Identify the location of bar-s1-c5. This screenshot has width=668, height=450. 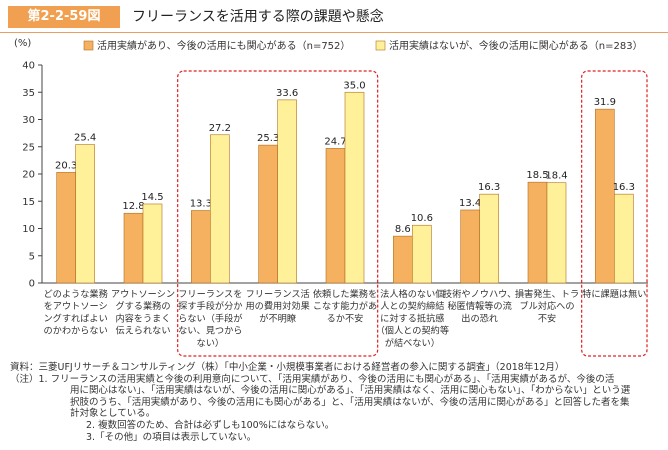
(335, 216).